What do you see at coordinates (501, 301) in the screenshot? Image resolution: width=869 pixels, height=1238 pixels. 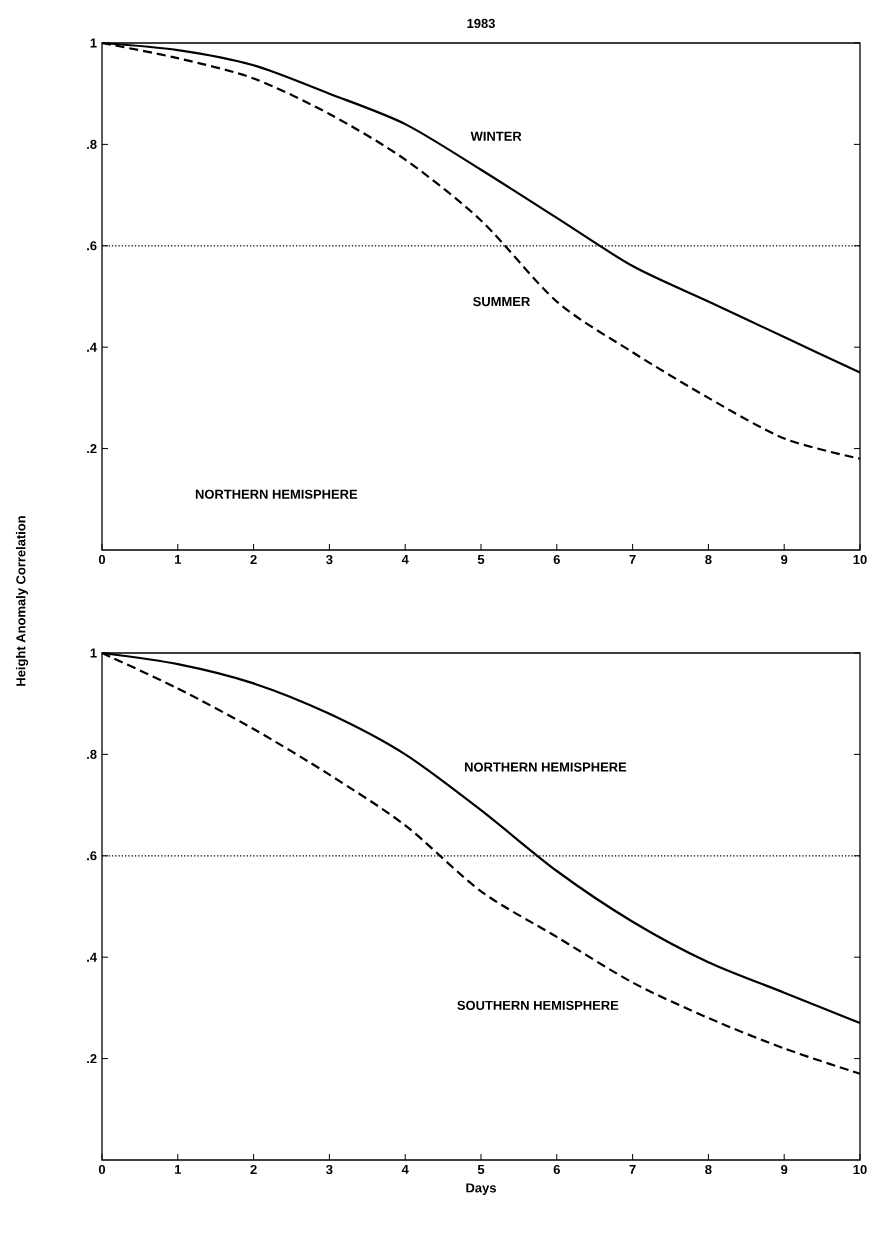 I see `series-label: SUMMER` at bounding box center [501, 301].